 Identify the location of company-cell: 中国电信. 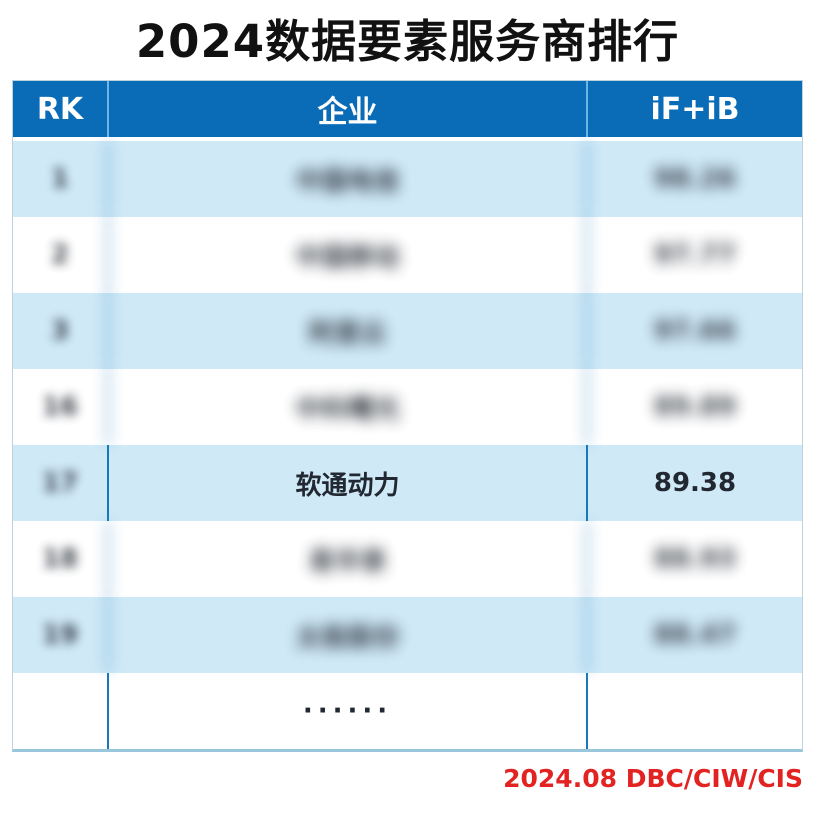
(346, 179).